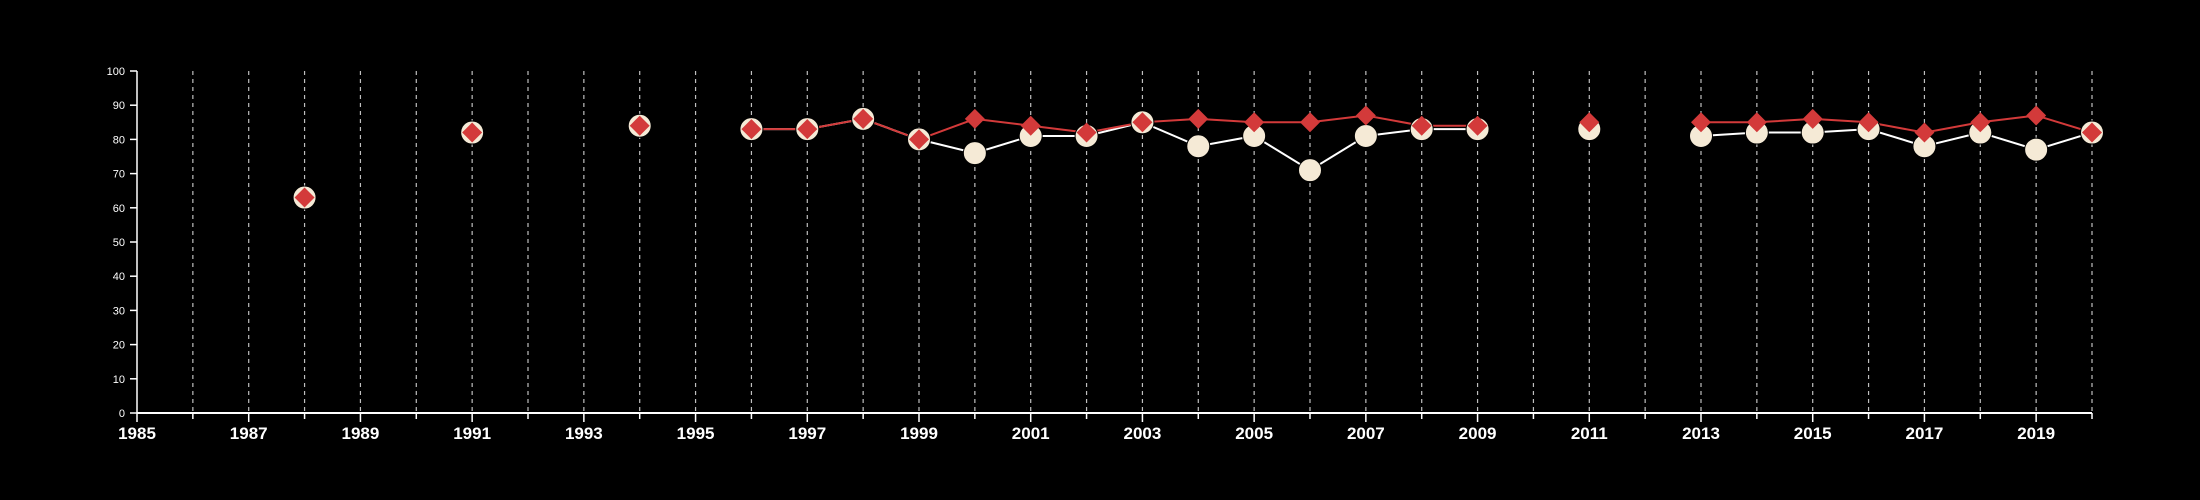 The height and width of the screenshot is (500, 2200). What do you see at coordinates (1143, 433) in the screenshot?
I see `x-tick-label: 2003` at bounding box center [1143, 433].